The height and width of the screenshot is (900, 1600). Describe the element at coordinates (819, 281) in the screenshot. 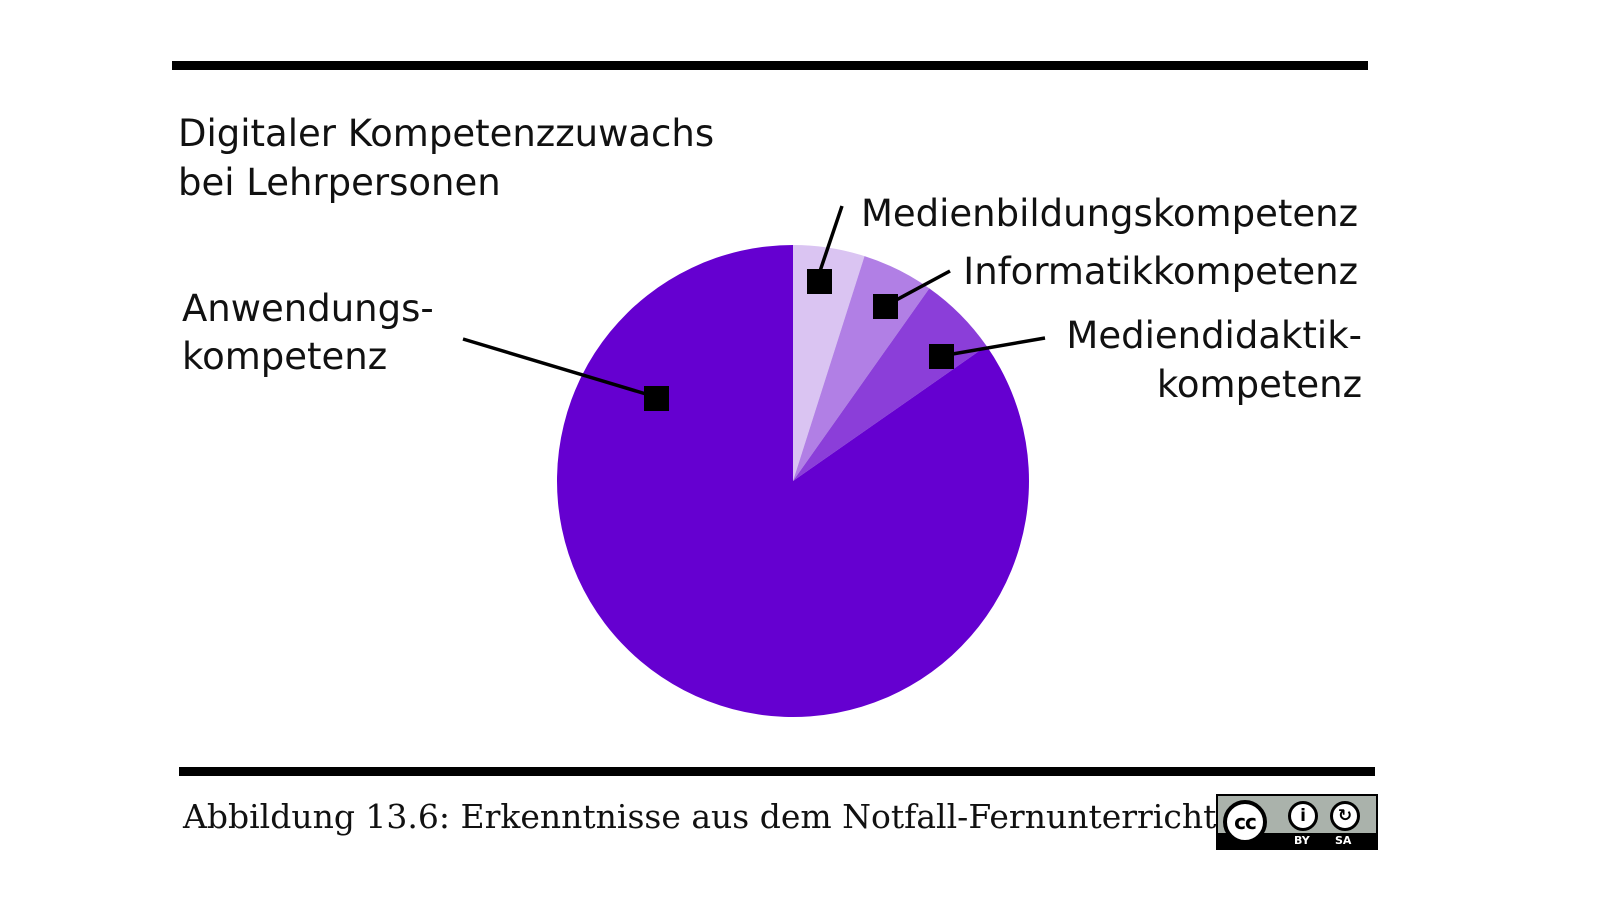

I see `marker-medienbildung` at that location.